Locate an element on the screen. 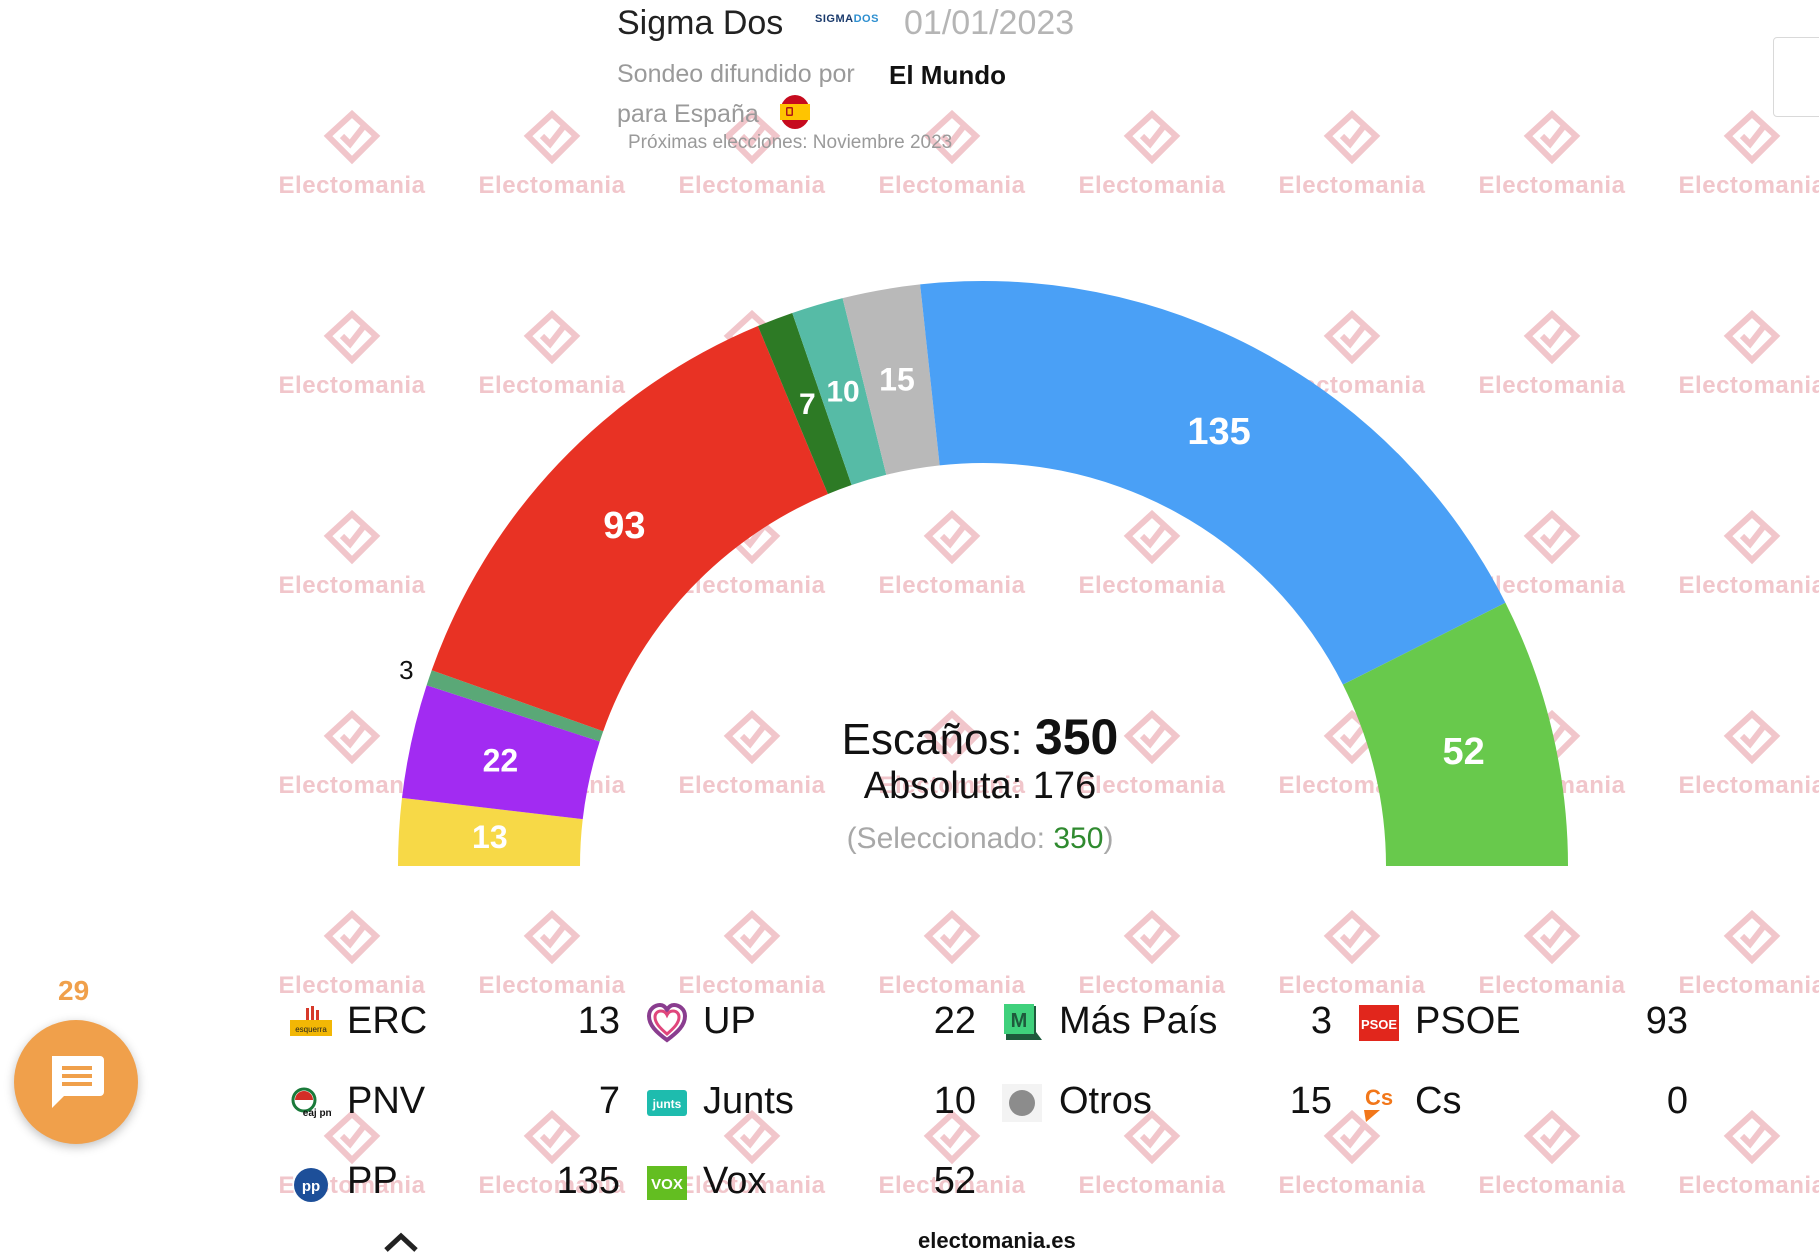  psoe-icon: PSOE is located at coordinates (1379, 1023).